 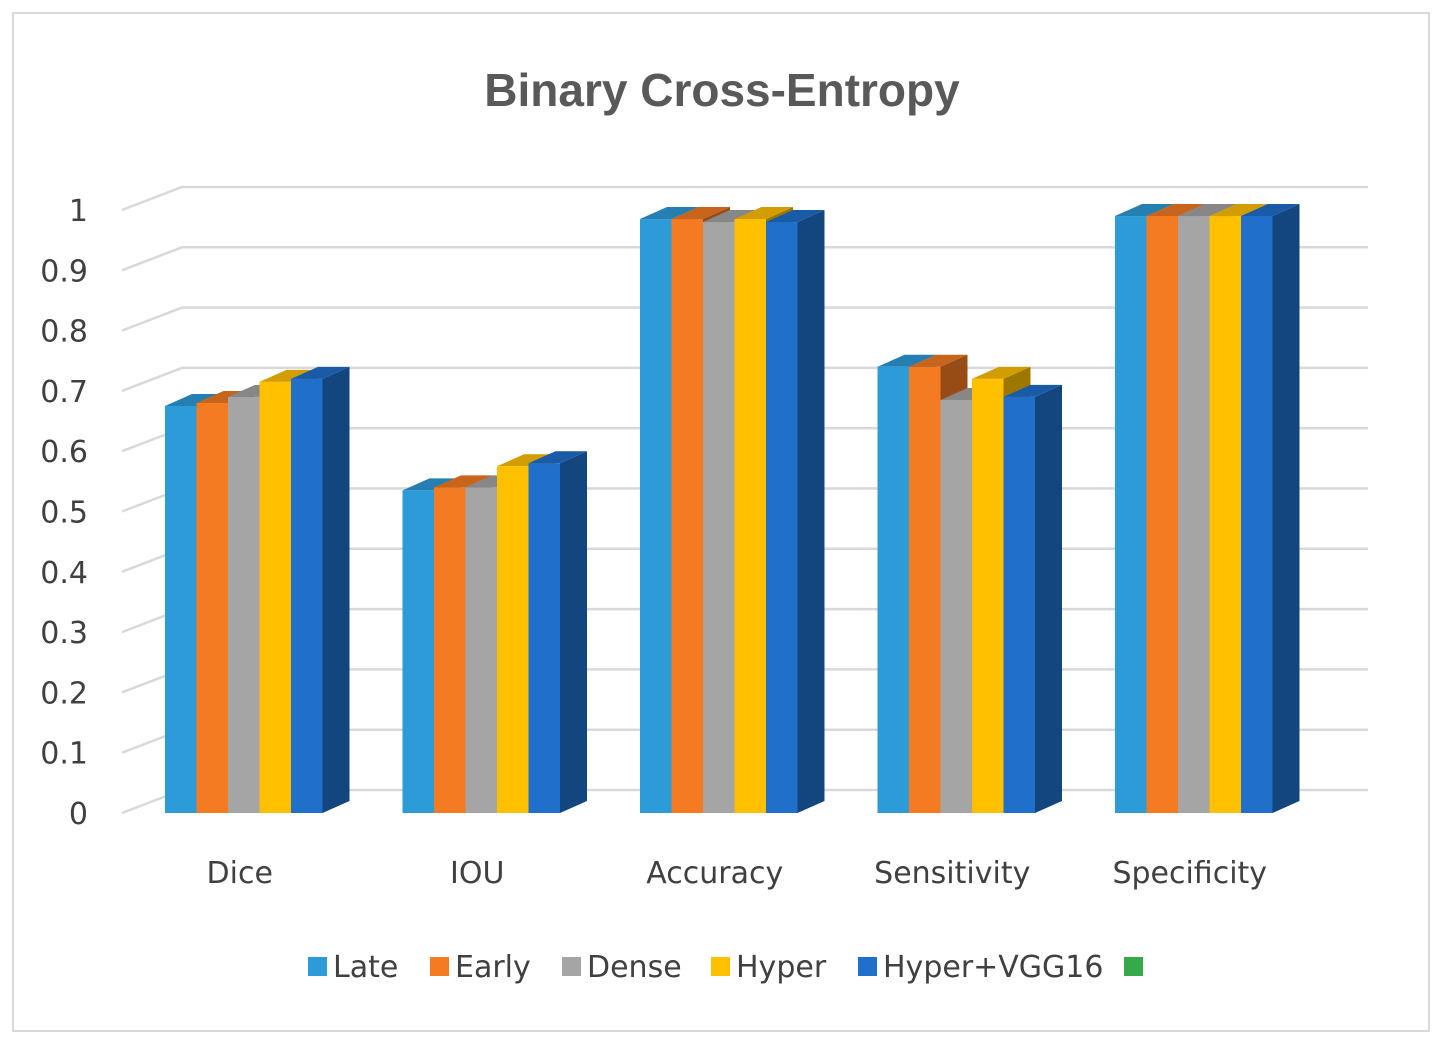 What do you see at coordinates (781, 967) in the screenshot?
I see `legend-label: Hyper` at bounding box center [781, 967].